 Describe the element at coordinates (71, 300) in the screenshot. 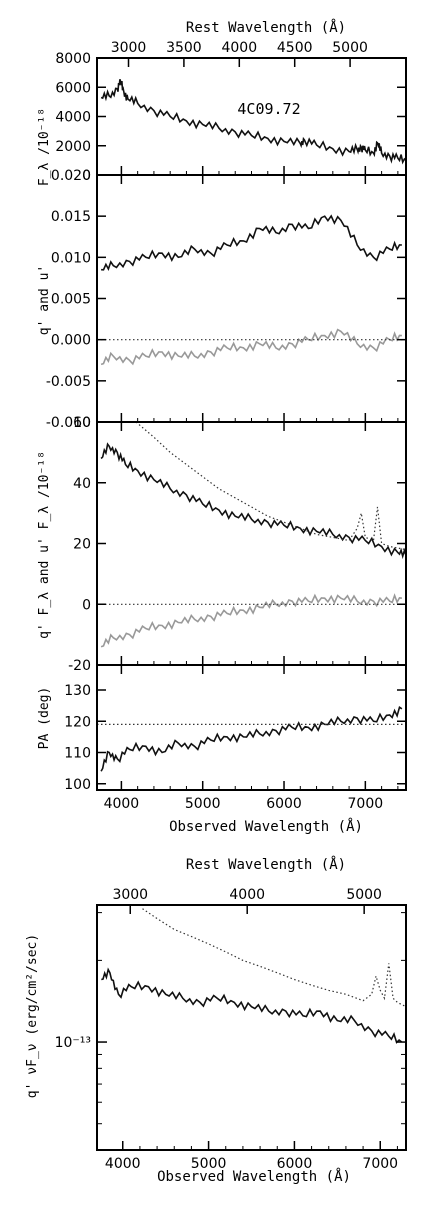

I see `y-tick-label: 0.005` at that location.